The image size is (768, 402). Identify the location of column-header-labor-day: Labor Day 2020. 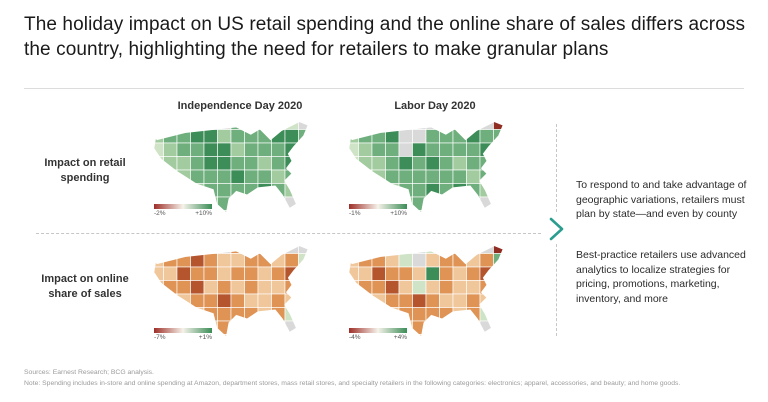
(435, 106).